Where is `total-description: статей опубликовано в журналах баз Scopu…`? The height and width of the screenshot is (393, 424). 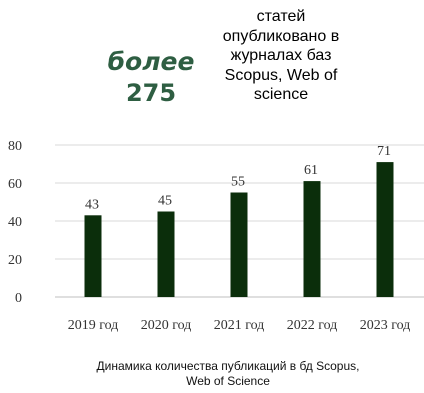
total-description: статей опубликовано в журналах баз Scopu… is located at coordinates (281, 56).